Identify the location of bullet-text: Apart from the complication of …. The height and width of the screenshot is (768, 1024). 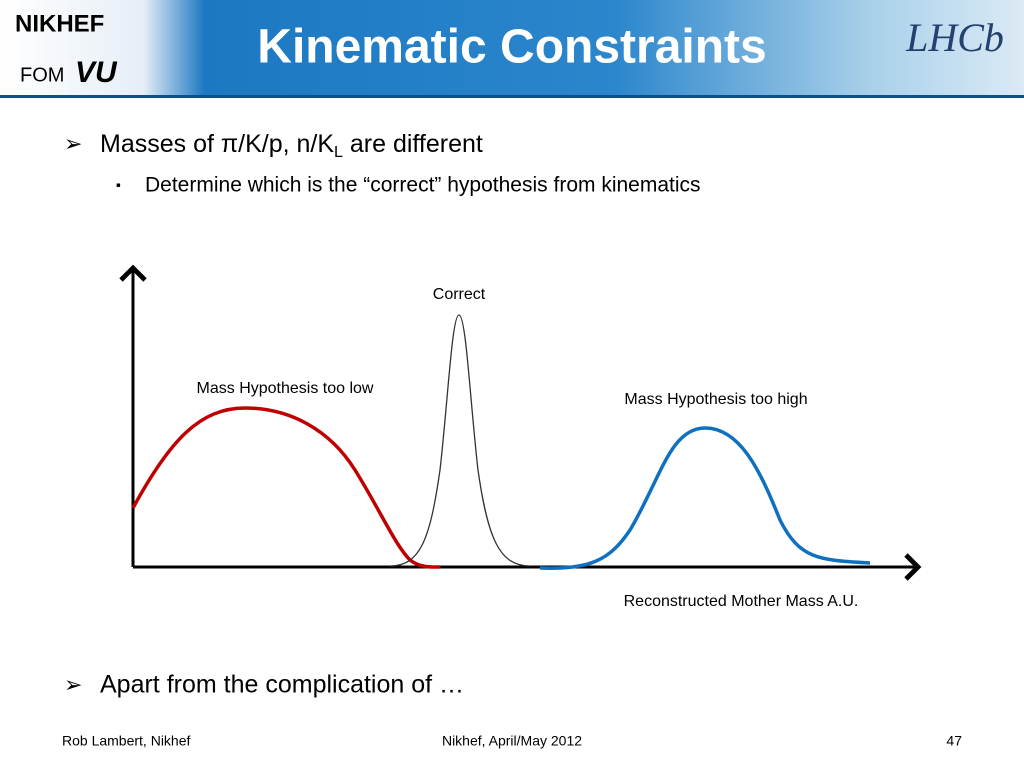
(282, 685).